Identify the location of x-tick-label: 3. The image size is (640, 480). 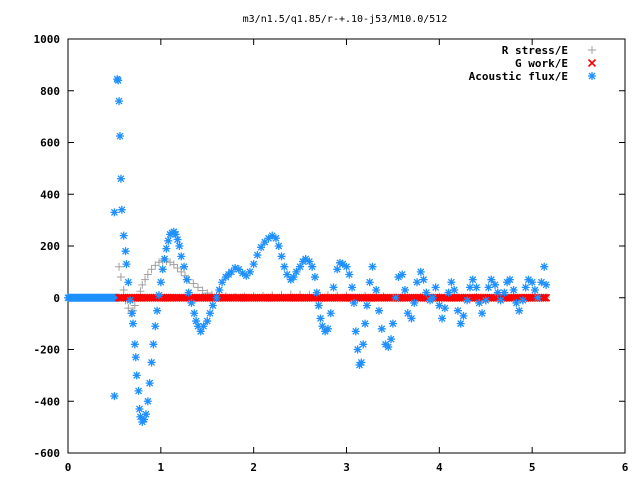
(346, 467).